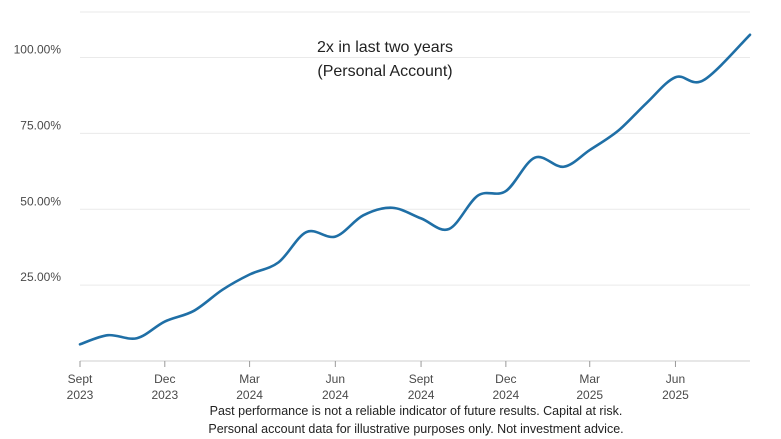 The width and height of the screenshot is (781, 439). Describe the element at coordinates (38, 164) in the screenshot. I see `y-axis-labels: 25.00% 50.00% 75.00% 100.00%` at that location.